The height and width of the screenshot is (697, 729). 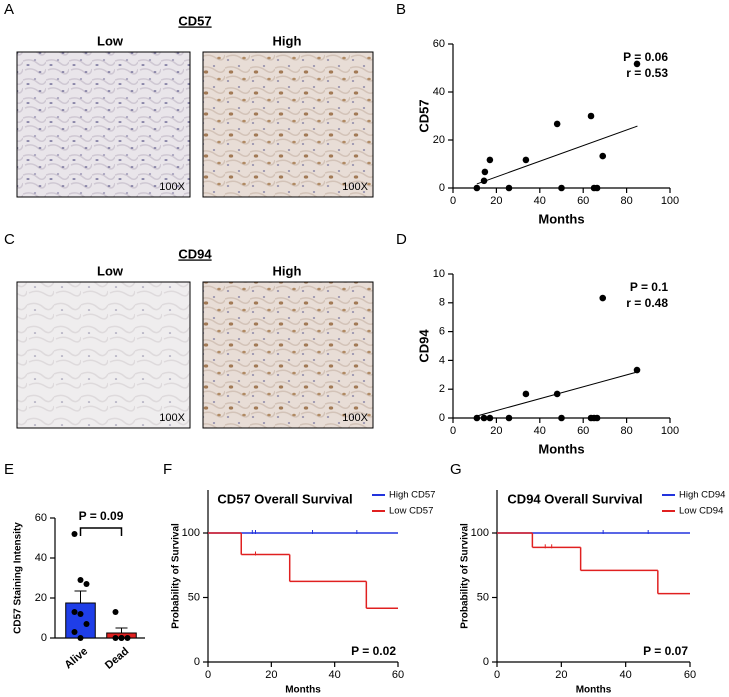 What do you see at coordinates (18, 578) in the screenshot?
I see `y-axis-label: CD57 Staining Intensity` at bounding box center [18, 578].